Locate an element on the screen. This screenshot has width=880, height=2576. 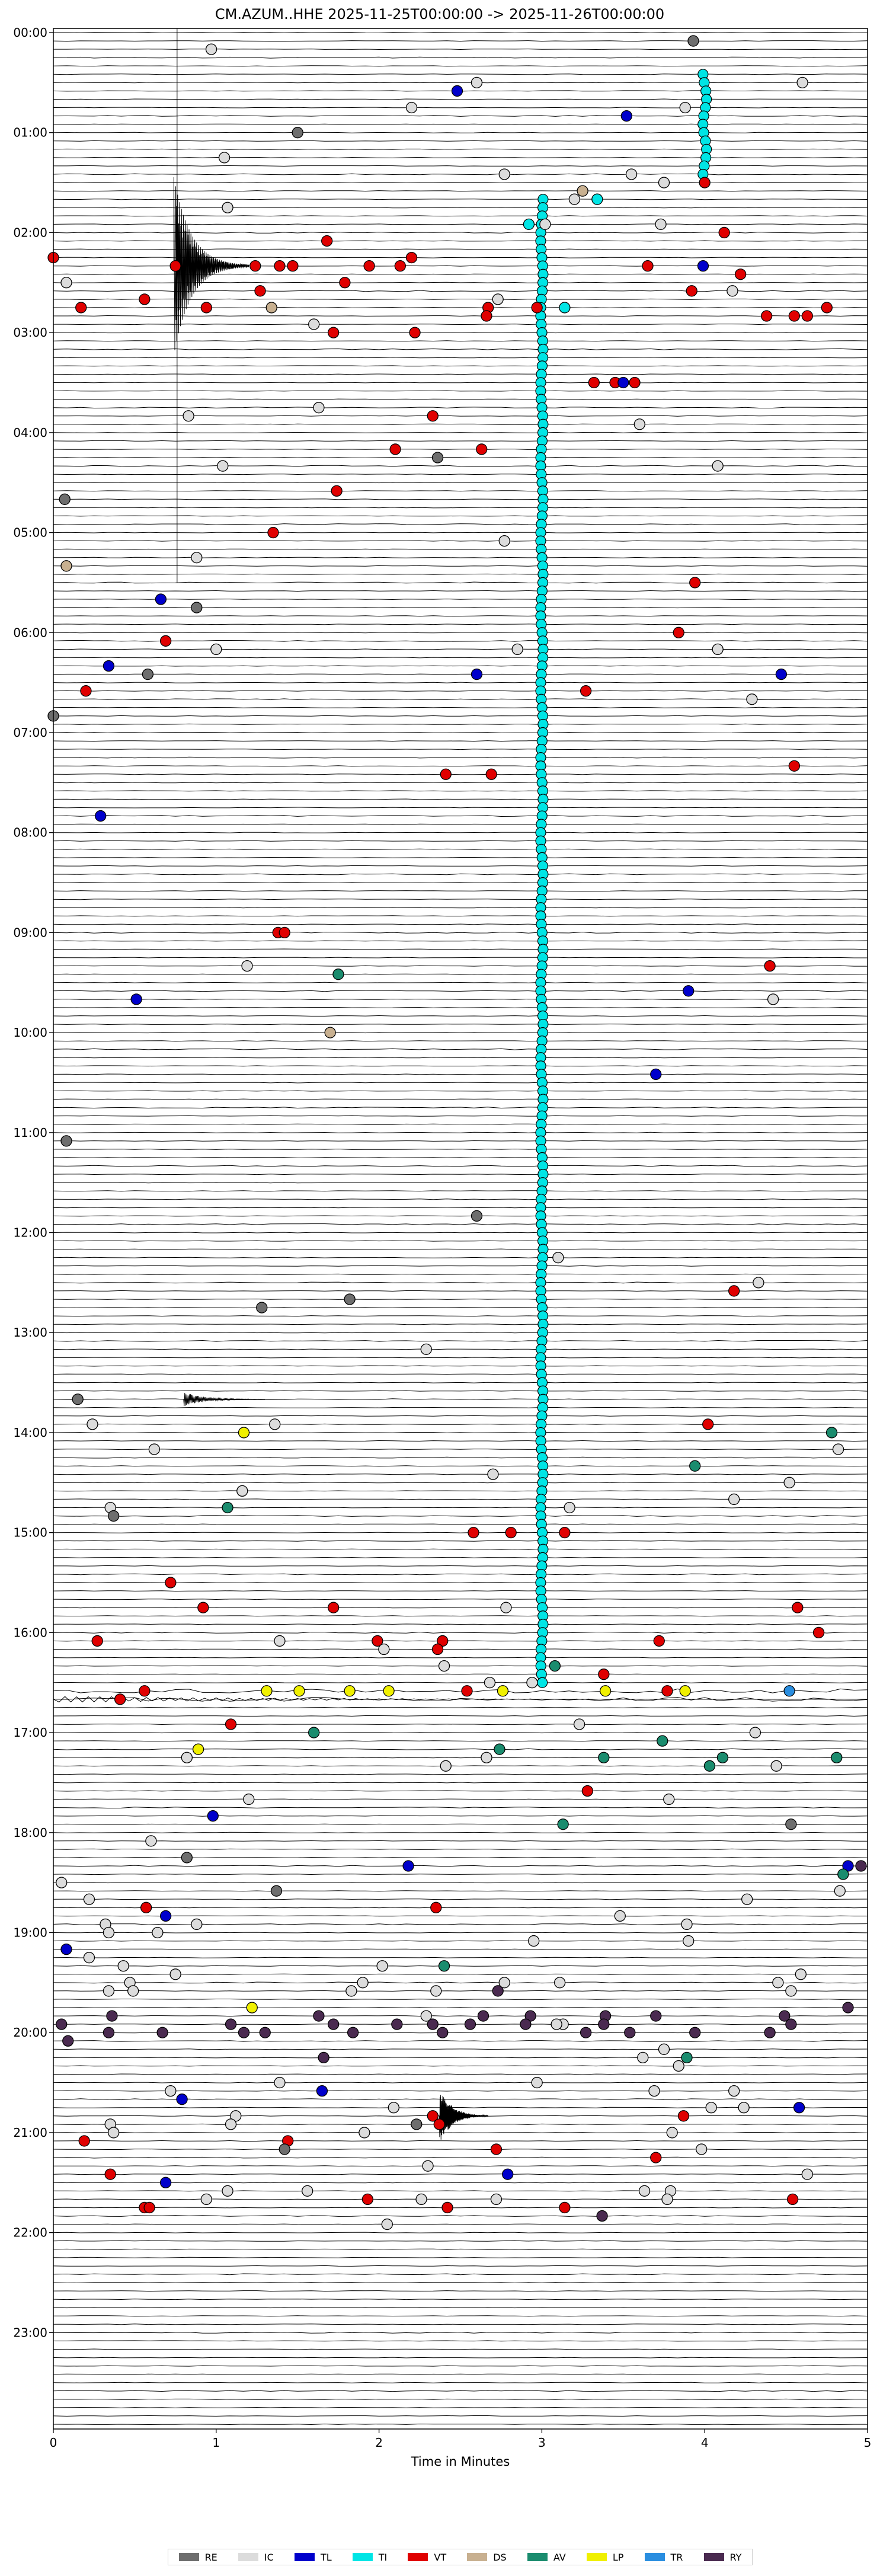
x-tick-label: 0 is located at coordinates (53, 2443).